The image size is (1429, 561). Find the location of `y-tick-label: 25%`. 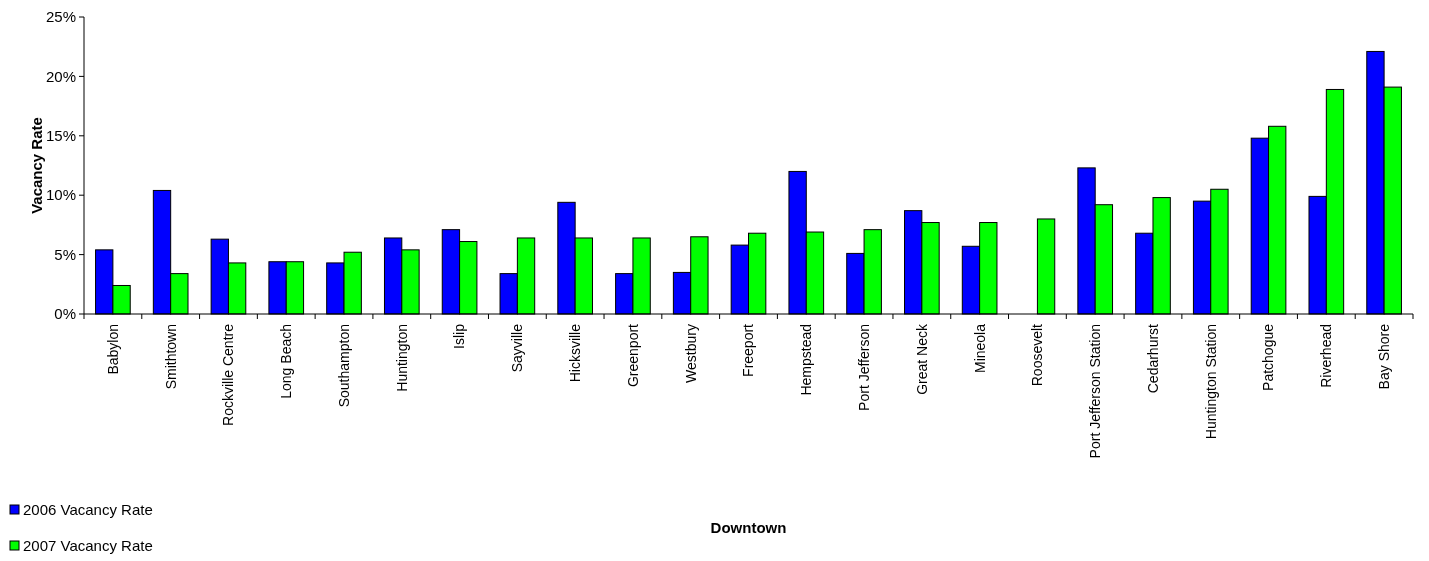

y-tick-label: 25% is located at coordinates (60, 17).